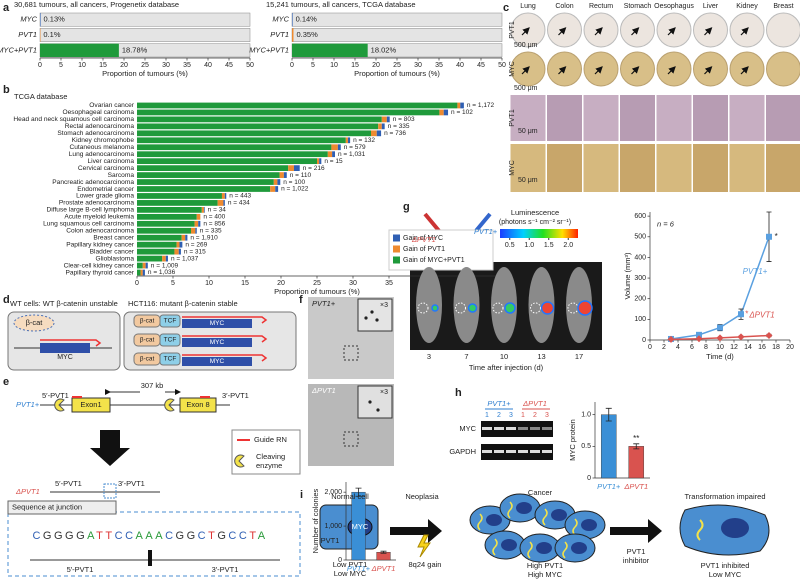 The image size is (800, 581). I want to click on text: MYC, so click(217, 342).